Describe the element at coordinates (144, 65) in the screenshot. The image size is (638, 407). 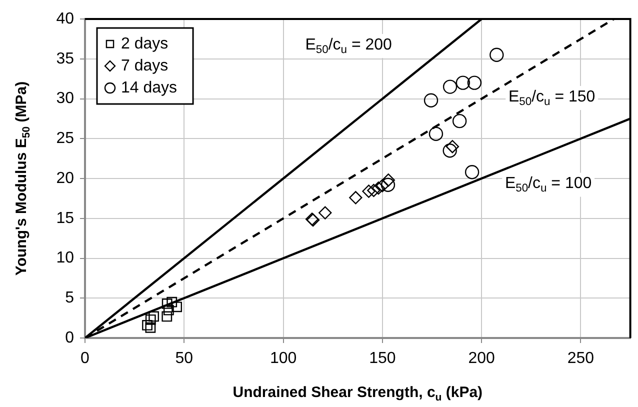
I see `legend-label: 7 days` at that location.